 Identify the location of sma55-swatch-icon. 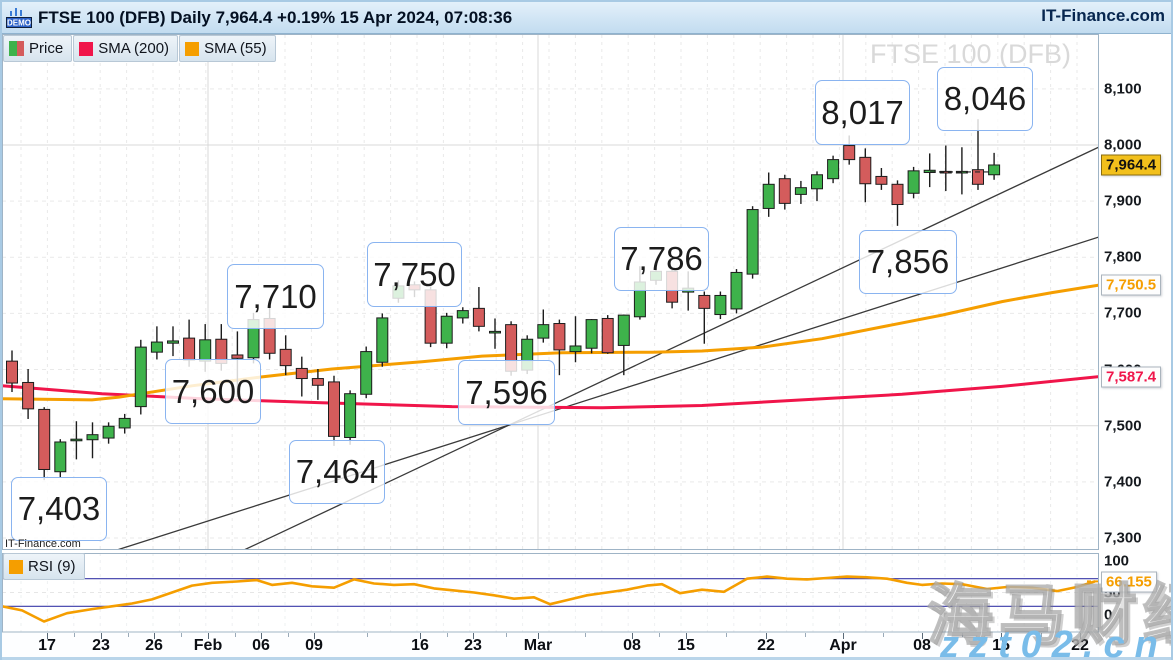
(192, 48).